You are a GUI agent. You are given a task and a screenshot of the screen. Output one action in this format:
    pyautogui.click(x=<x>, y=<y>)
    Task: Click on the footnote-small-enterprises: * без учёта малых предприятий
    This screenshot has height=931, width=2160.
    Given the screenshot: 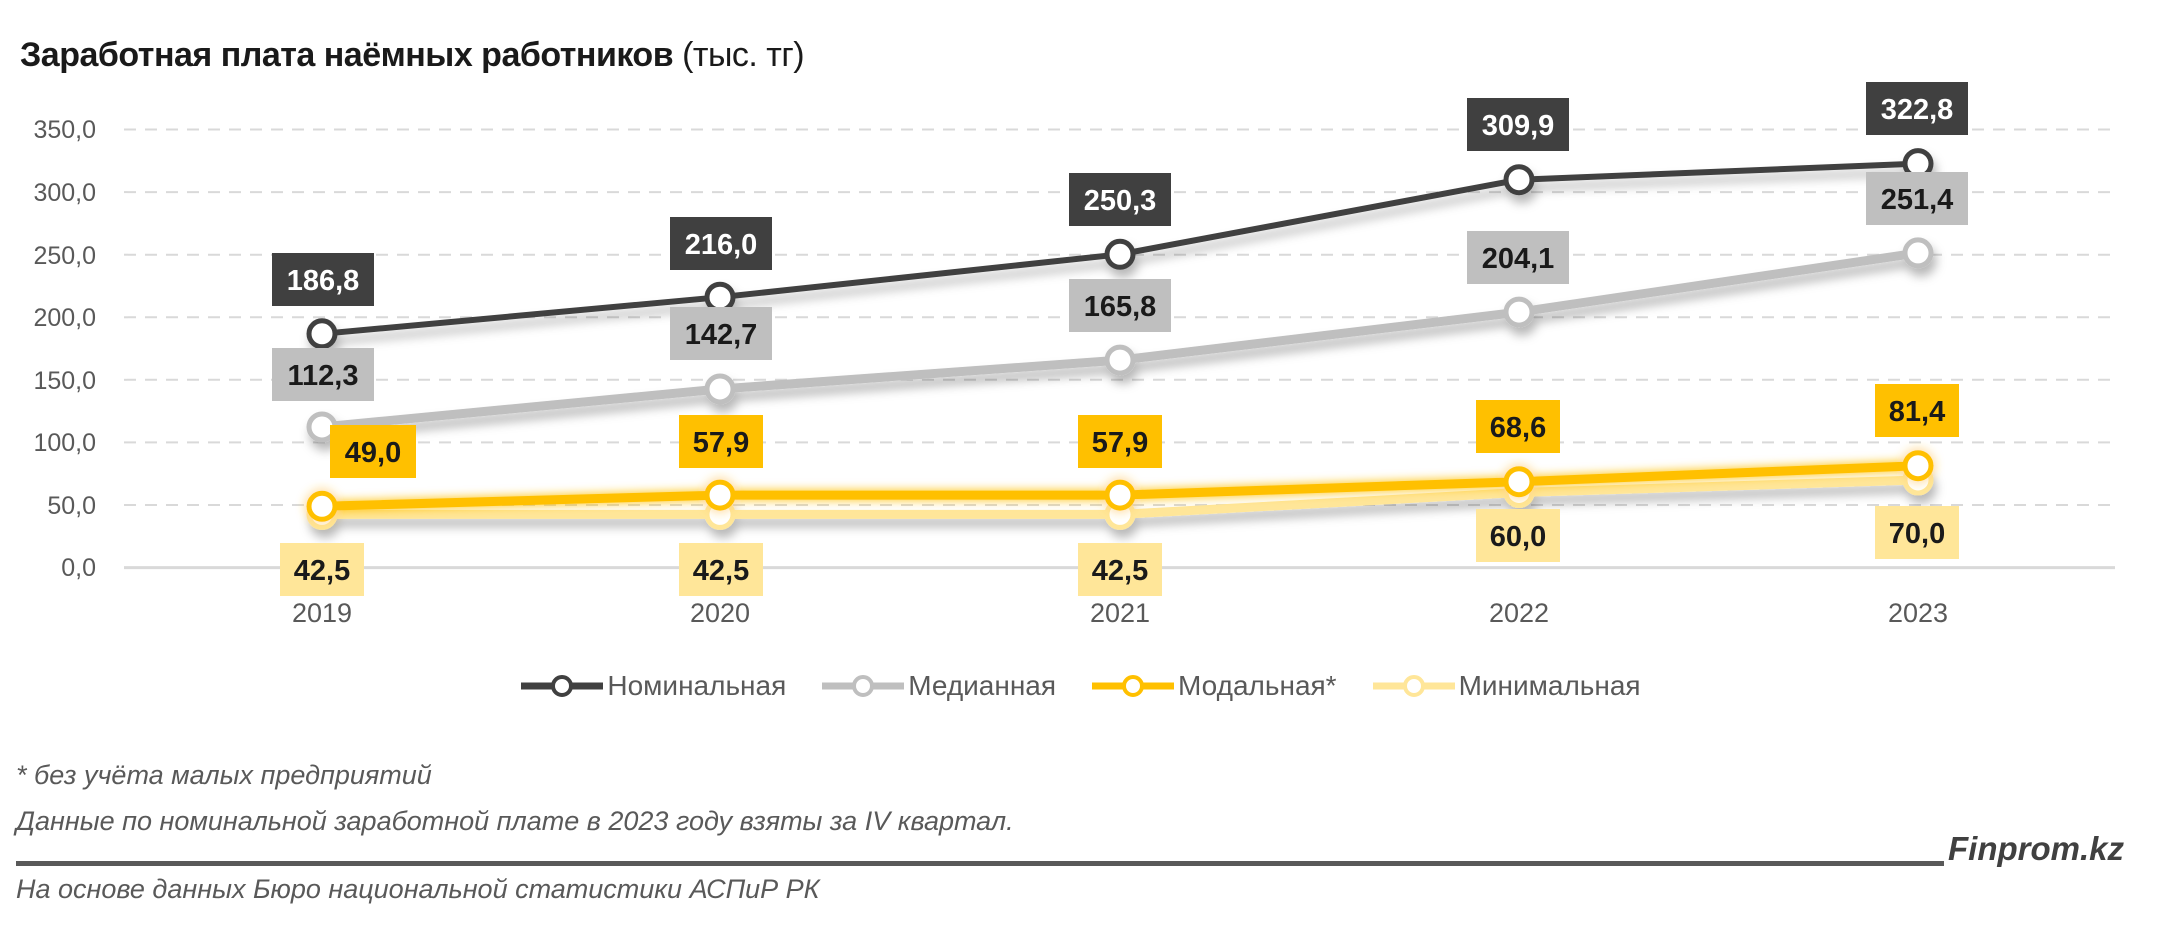 What is the action you would take?
    pyautogui.click(x=224, y=775)
    